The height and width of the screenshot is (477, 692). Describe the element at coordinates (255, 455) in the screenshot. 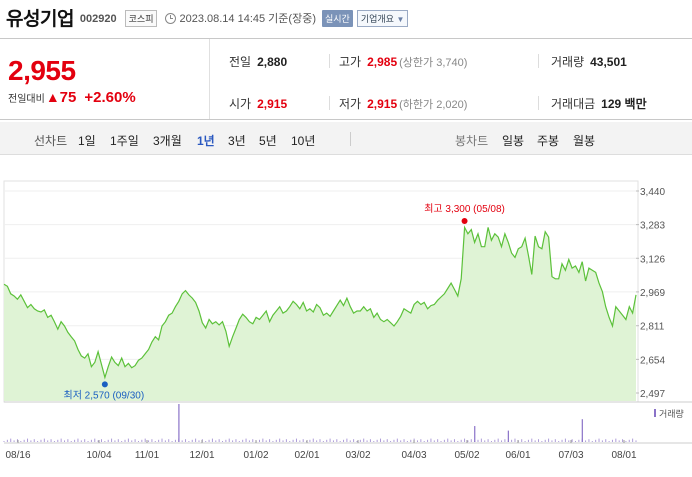

I see `x-tick-label: 01/02` at that location.